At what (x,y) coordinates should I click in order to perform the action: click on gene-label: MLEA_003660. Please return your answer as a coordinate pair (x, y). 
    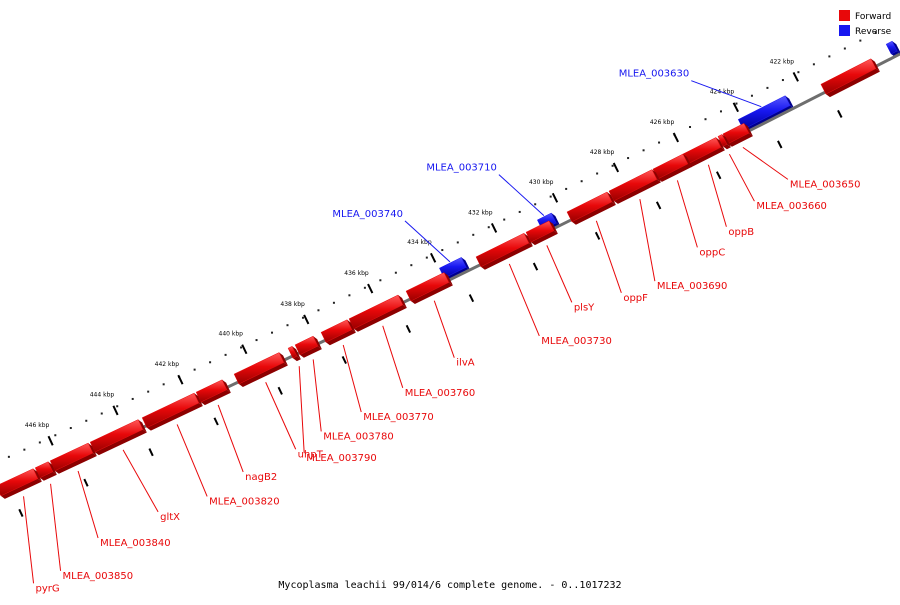
    Looking at the image, I should click on (791, 206).